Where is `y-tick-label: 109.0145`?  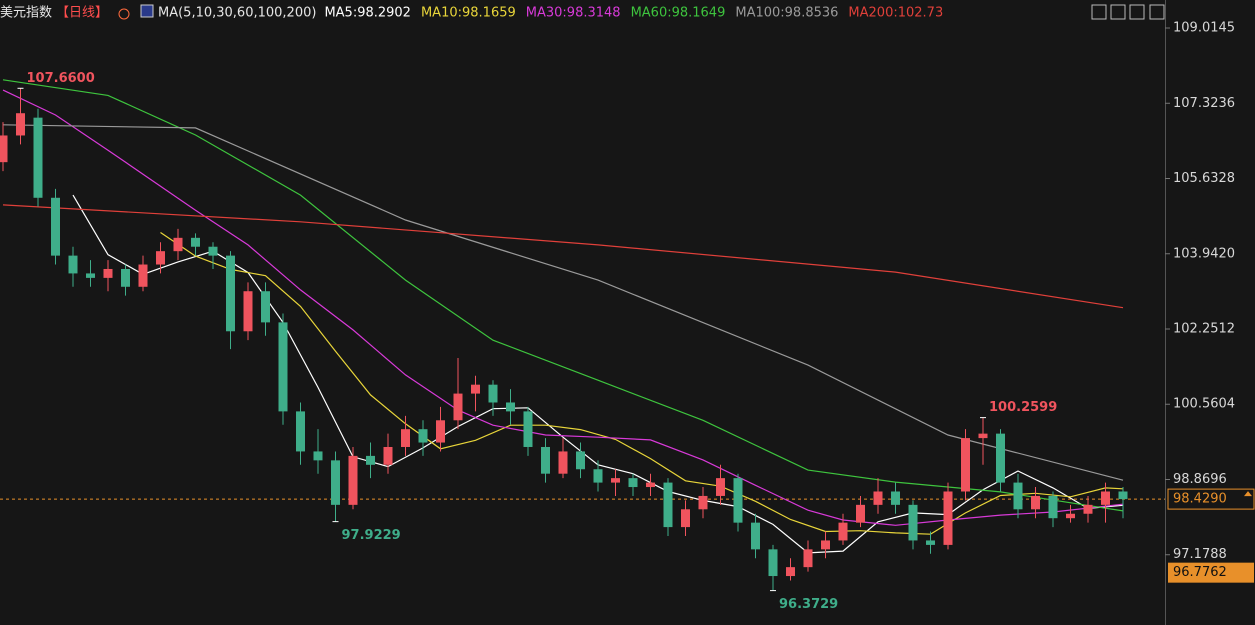
y-tick-label: 109.0145 is located at coordinates (1204, 28).